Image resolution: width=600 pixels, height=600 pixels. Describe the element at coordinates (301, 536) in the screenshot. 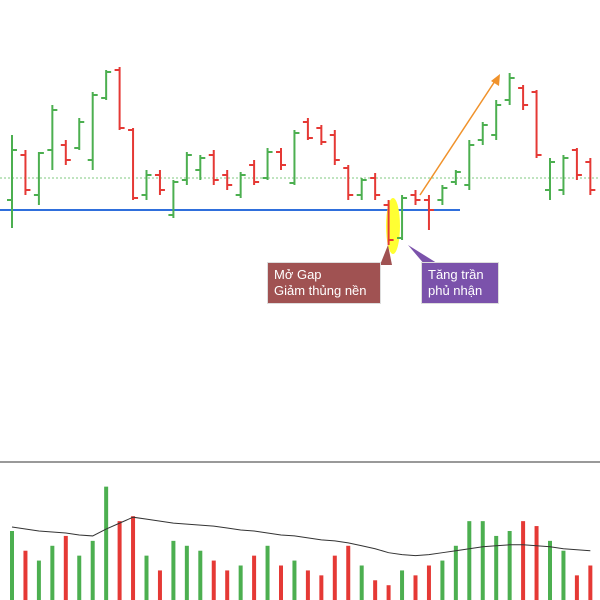

I see `volume-ma` at that location.